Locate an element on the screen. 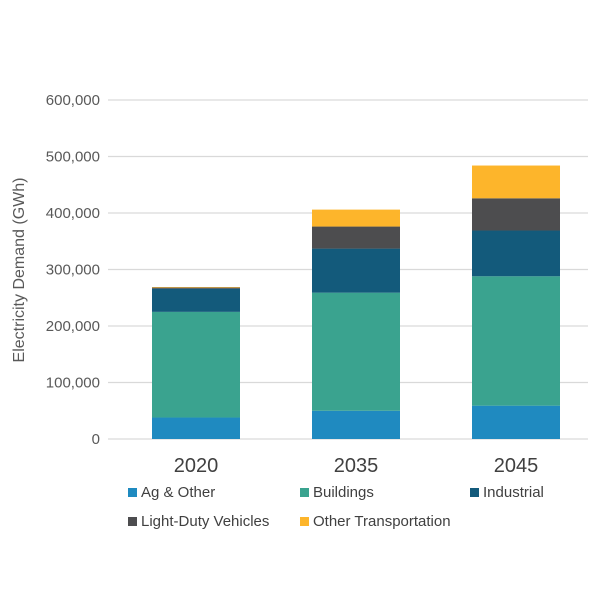 This screenshot has width=600, height=600. bar-segment-ag-other-2045 is located at coordinates (516, 422).